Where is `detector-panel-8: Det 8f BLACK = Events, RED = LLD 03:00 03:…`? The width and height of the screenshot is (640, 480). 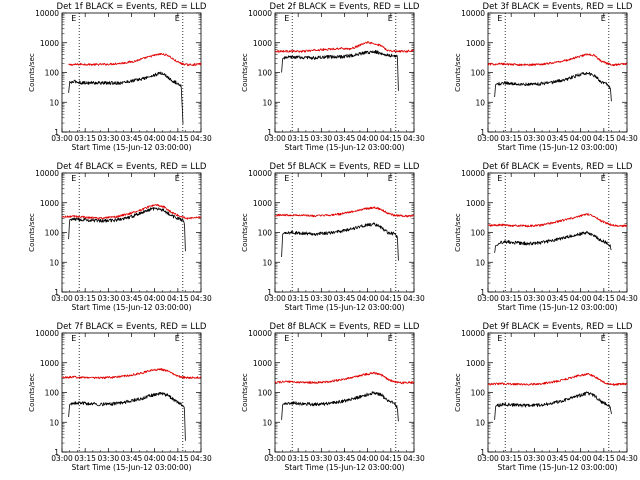 detector-panel-8: Det 8f BLACK = Events, RED = LLD 03:00 03:… is located at coordinates (319, 400).